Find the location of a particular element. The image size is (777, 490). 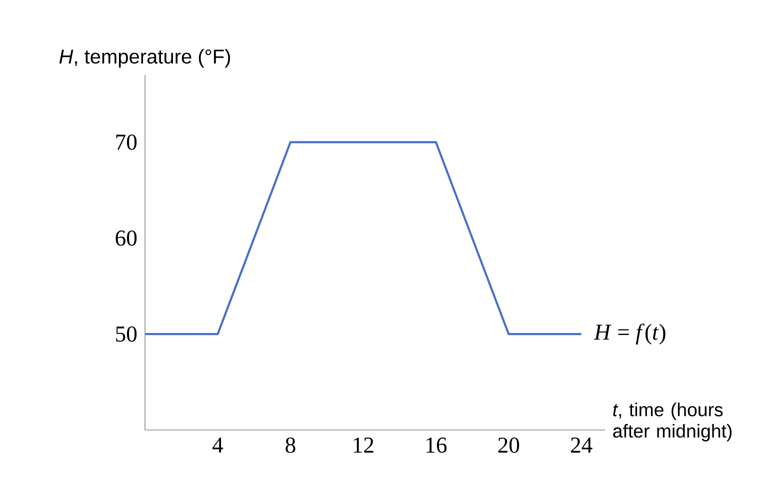

x-tick-label: 4 is located at coordinates (218, 445).